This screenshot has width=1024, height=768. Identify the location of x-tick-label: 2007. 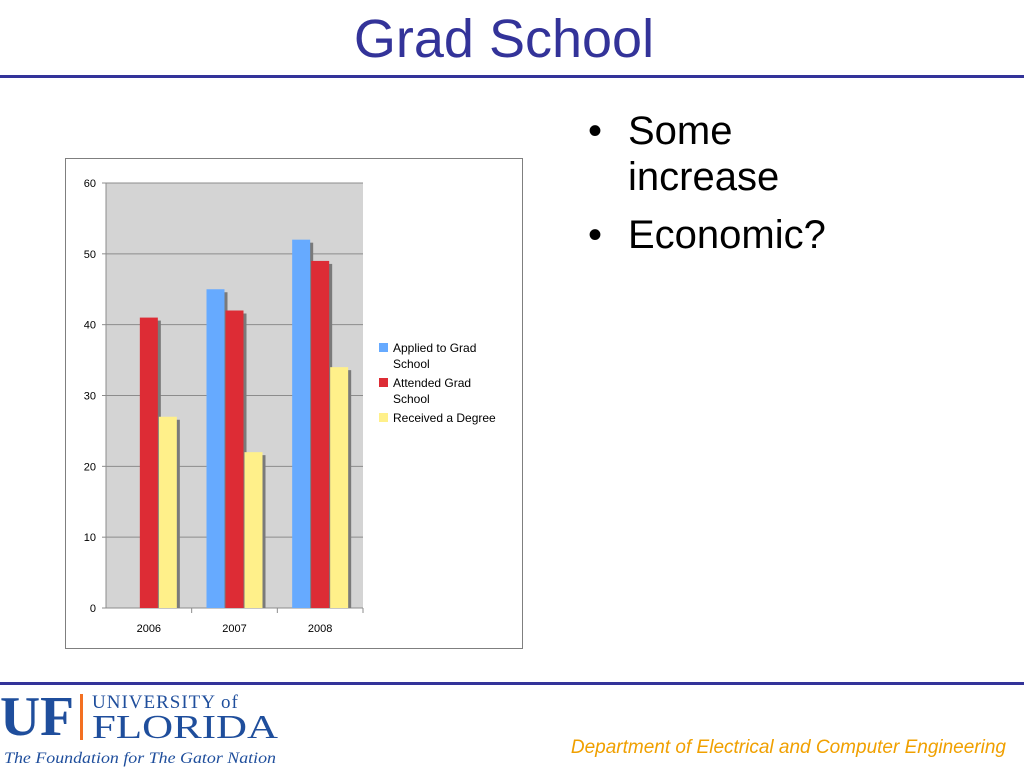
(234, 629).